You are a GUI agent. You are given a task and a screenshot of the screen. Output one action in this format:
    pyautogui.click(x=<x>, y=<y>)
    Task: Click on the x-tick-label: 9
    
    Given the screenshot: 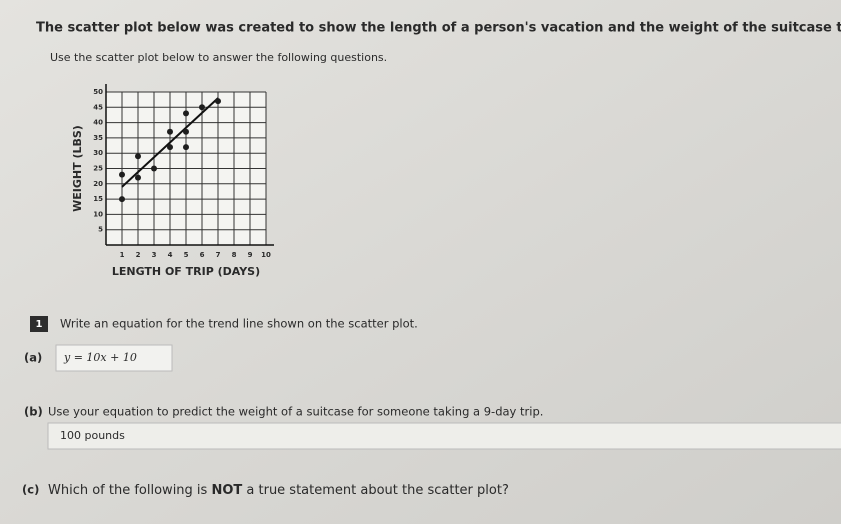 What is the action you would take?
    pyautogui.click(x=250, y=255)
    